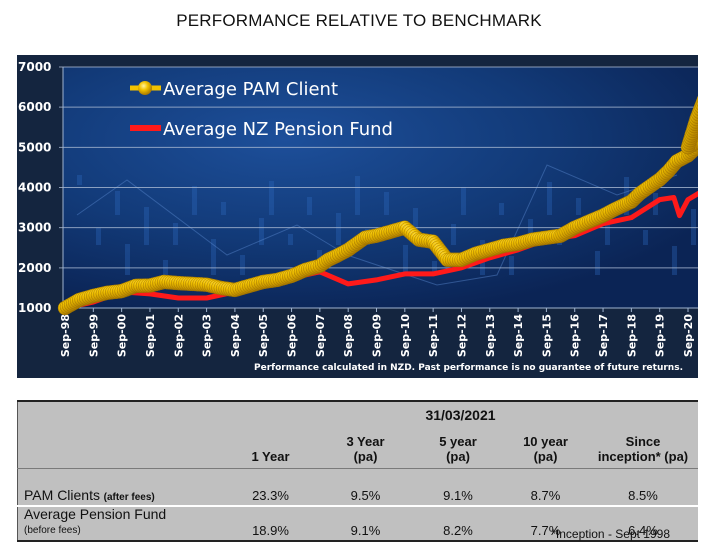 The width and height of the screenshot is (718, 544). What do you see at coordinates (65, 335) in the screenshot?
I see `x-tick-label: Sep-98` at bounding box center [65, 335].